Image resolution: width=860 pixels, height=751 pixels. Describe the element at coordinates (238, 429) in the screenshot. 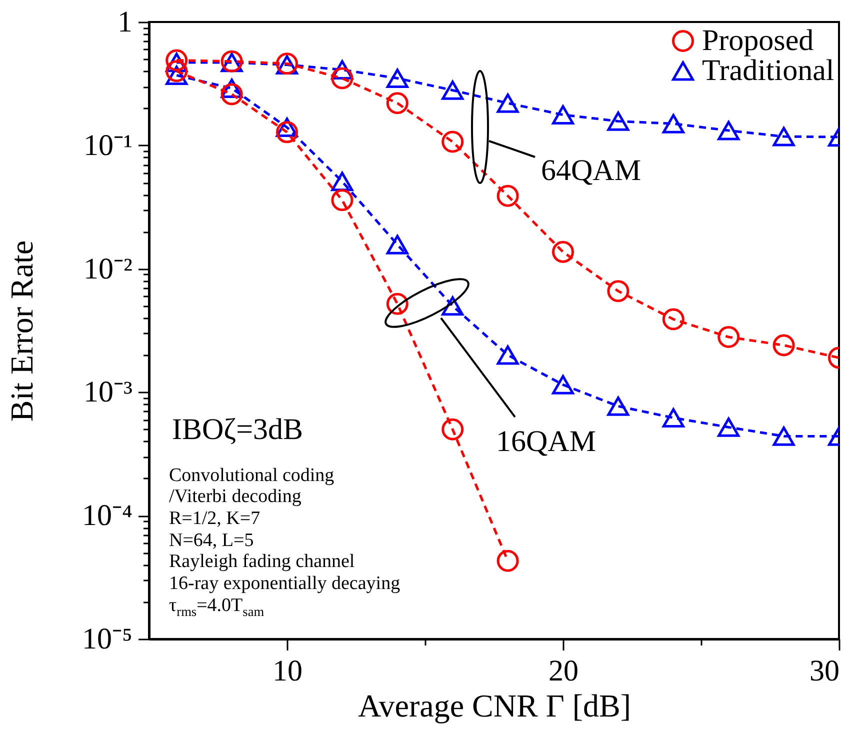

I see `annotation: IBOζ=3dB` at that location.